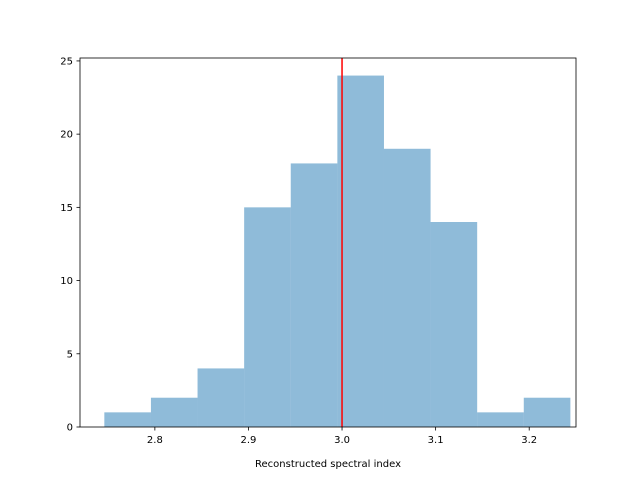 The width and height of the screenshot is (640, 480). I want to click on x-tick-label: 3.0, so click(342, 440).